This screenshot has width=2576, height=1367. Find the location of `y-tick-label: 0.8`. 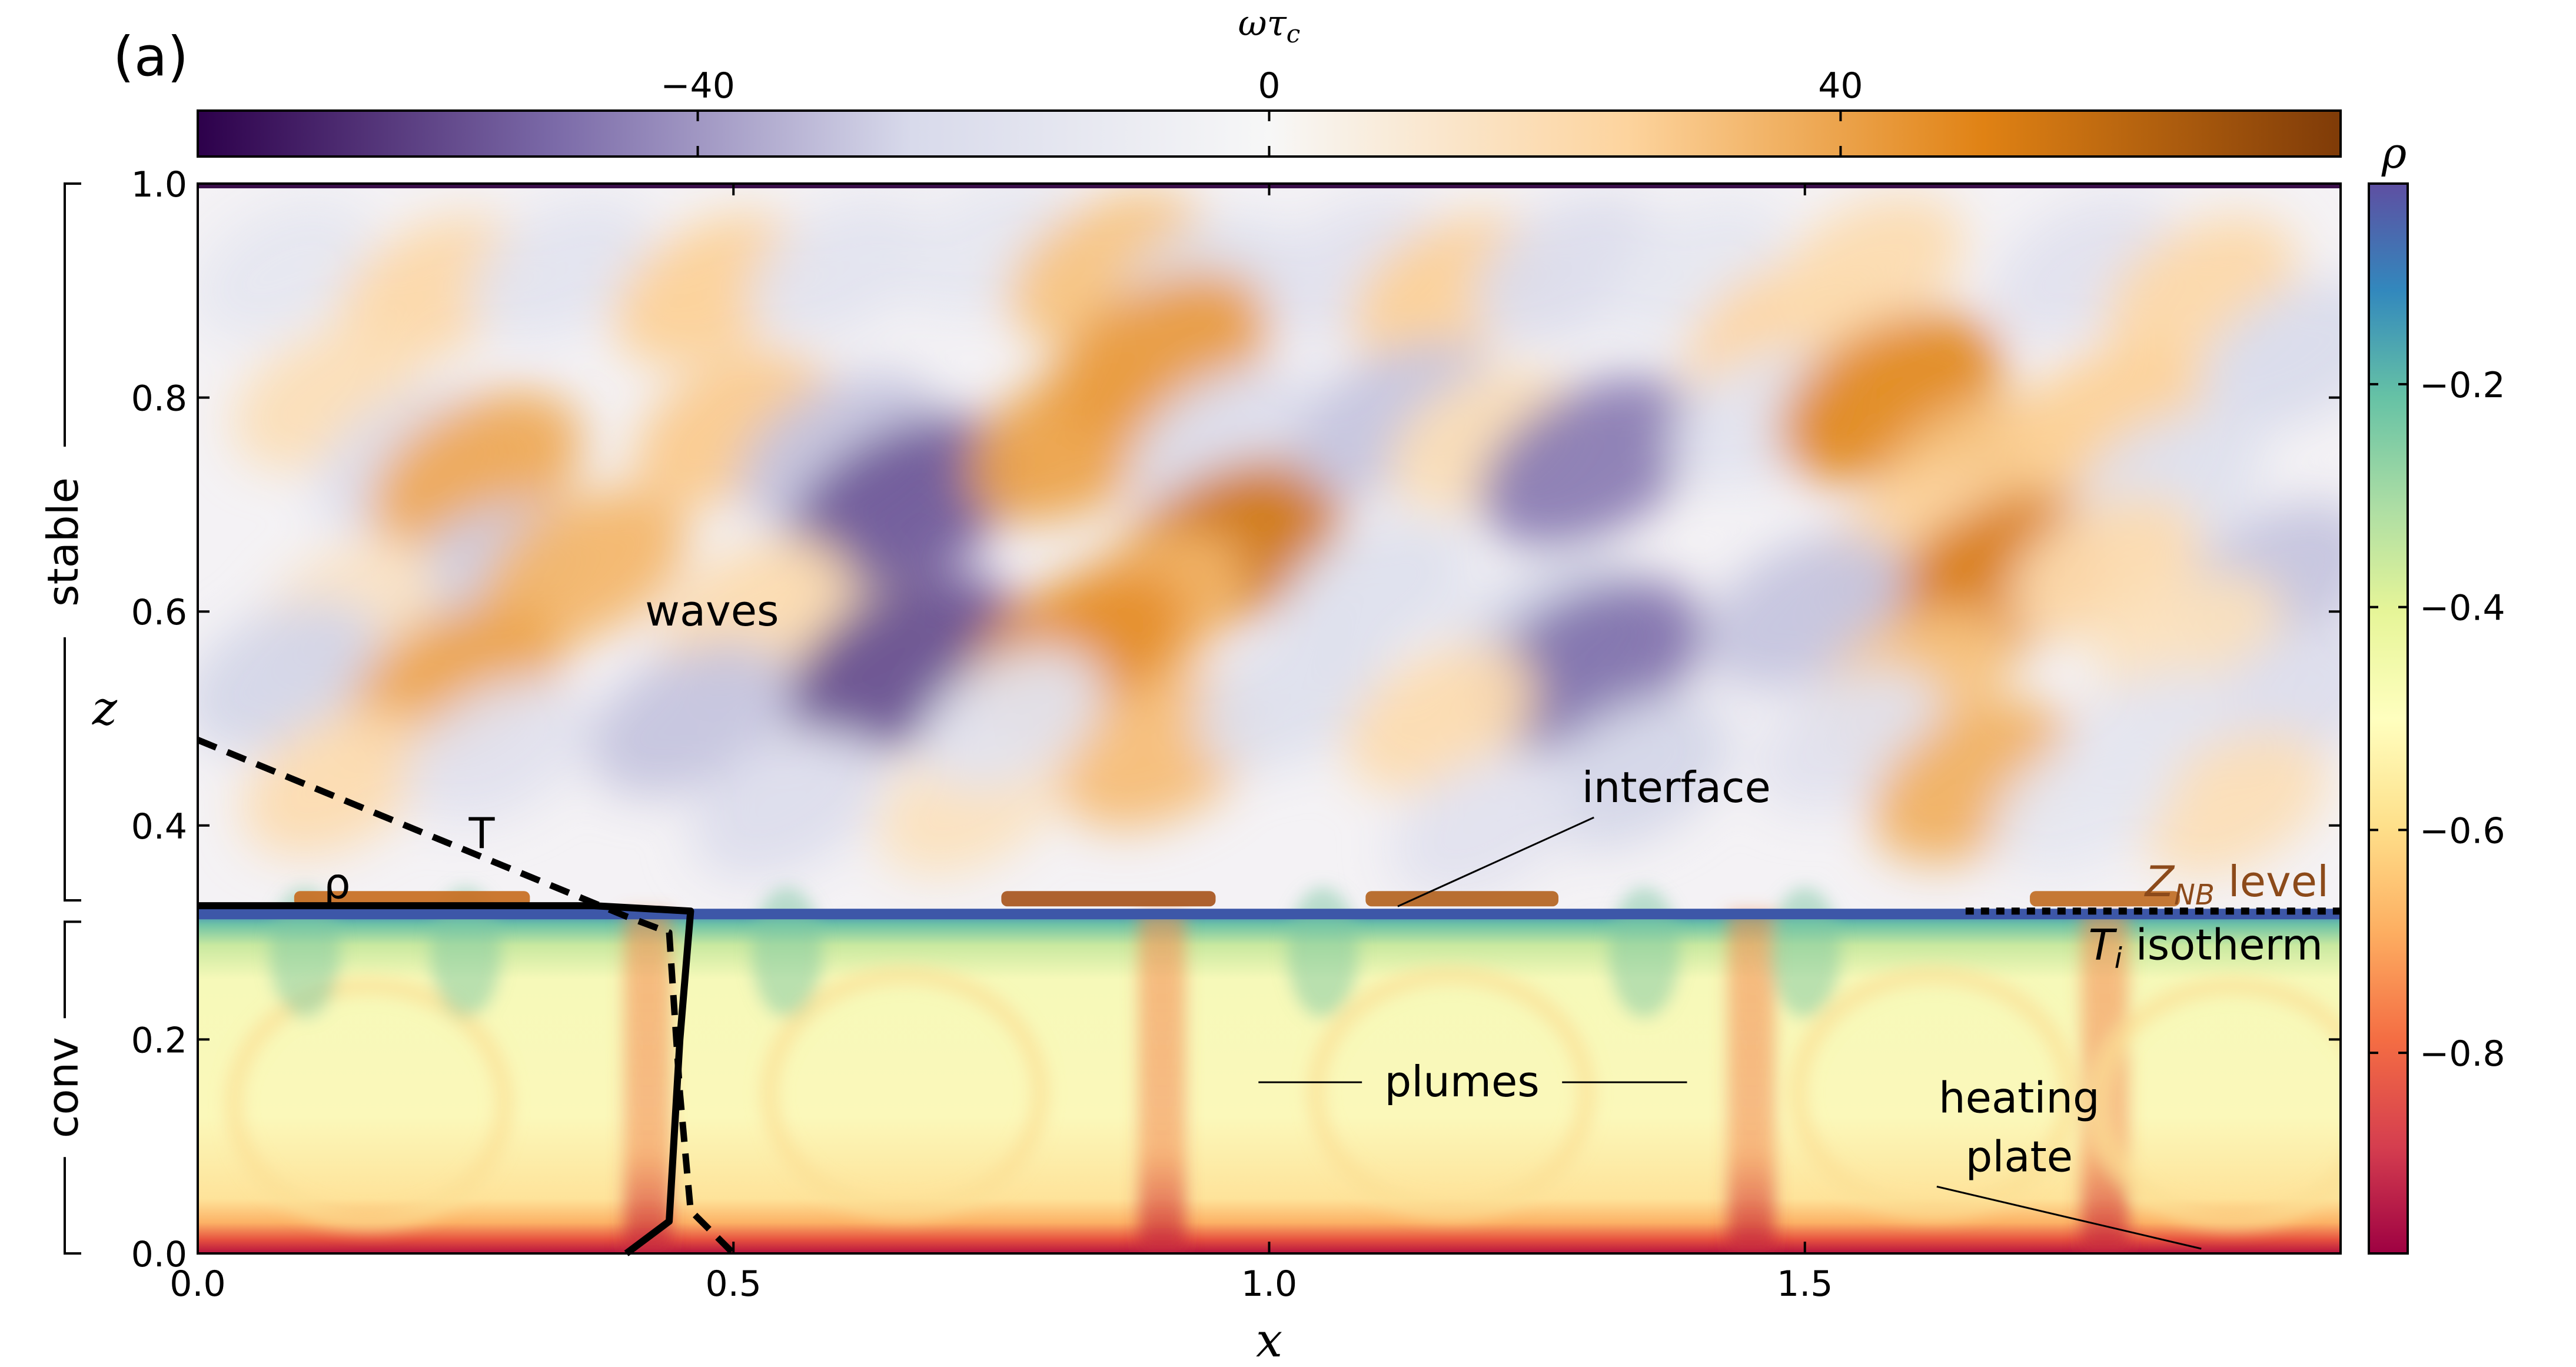

y-tick-label: 0.8 is located at coordinates (159, 399).